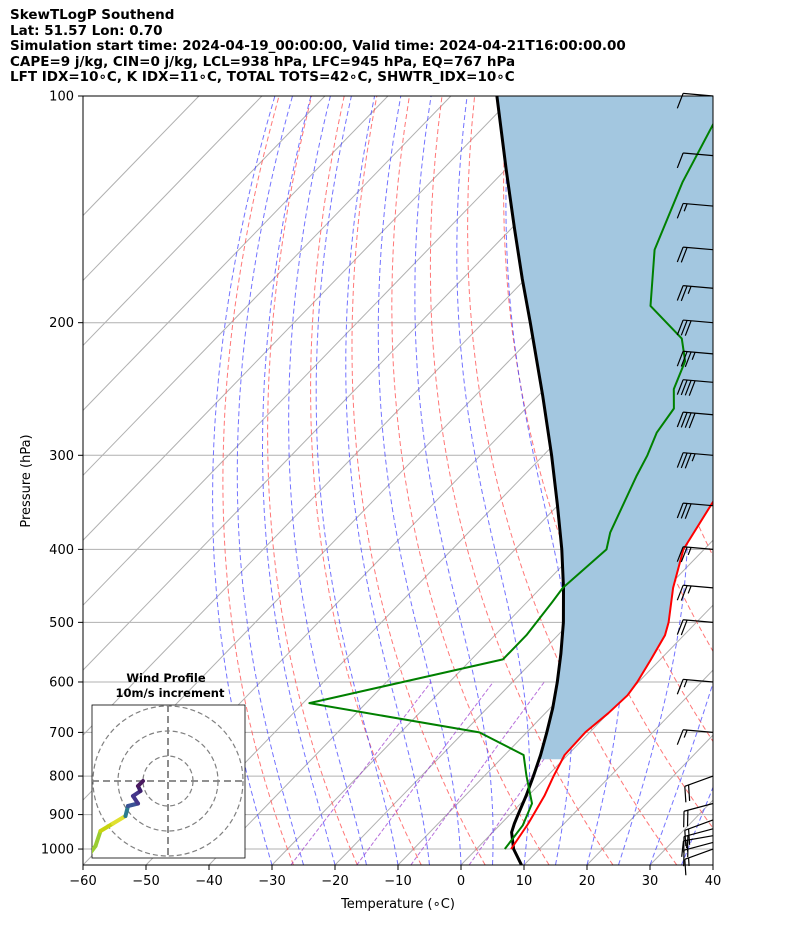 This screenshot has height=937, width=794. What do you see at coordinates (61, 550) in the screenshot?
I see `y-tick-label: 400` at bounding box center [61, 550].